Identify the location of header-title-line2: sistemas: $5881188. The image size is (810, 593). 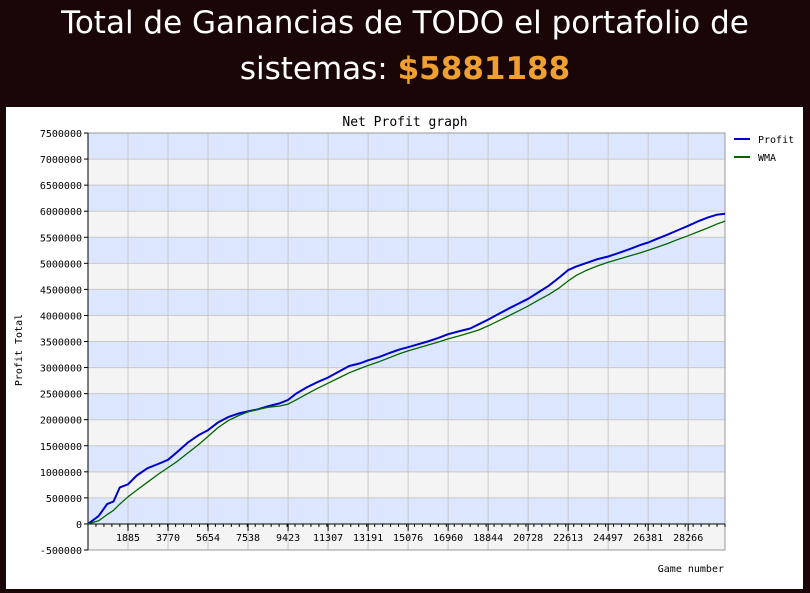
(405, 69).